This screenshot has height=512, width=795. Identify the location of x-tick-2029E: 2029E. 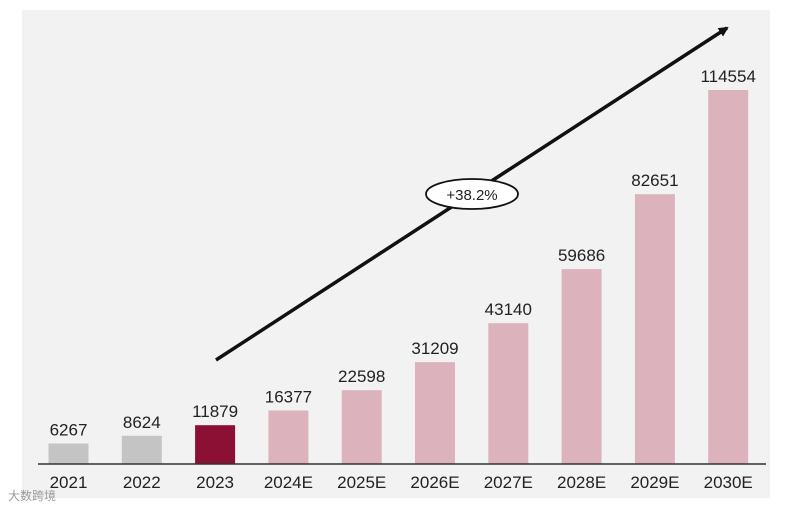
(654, 482).